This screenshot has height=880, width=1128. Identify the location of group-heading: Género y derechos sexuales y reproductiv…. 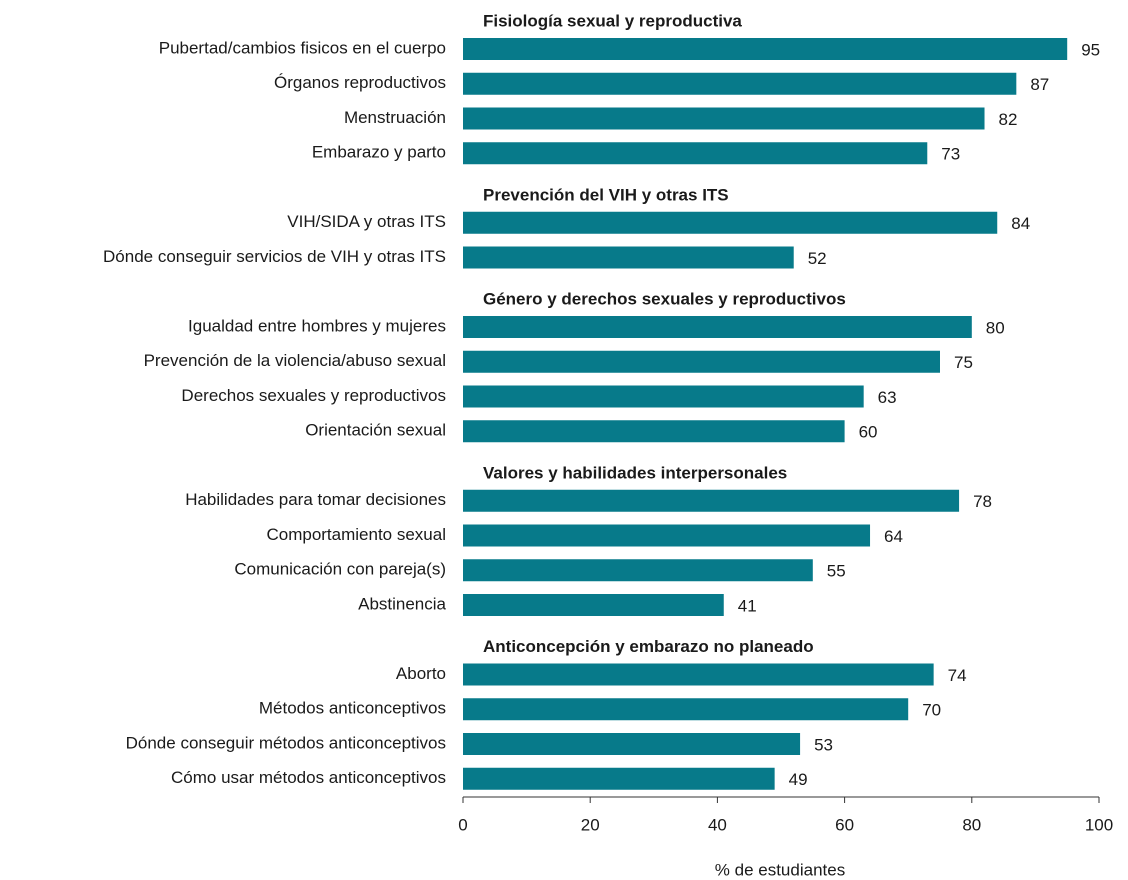
(664, 299).